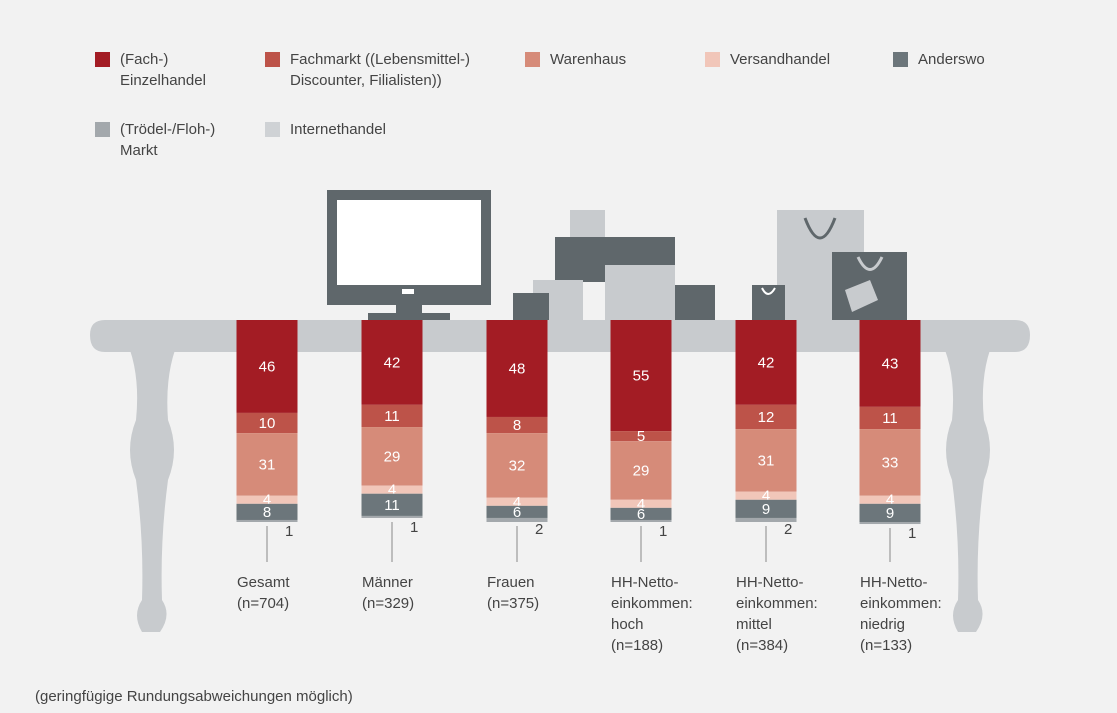 This screenshot has width=1117, height=713. Describe the element at coordinates (163, 70) in the screenshot. I see `legend-label: (Fach-) Einzelhandel` at that location.